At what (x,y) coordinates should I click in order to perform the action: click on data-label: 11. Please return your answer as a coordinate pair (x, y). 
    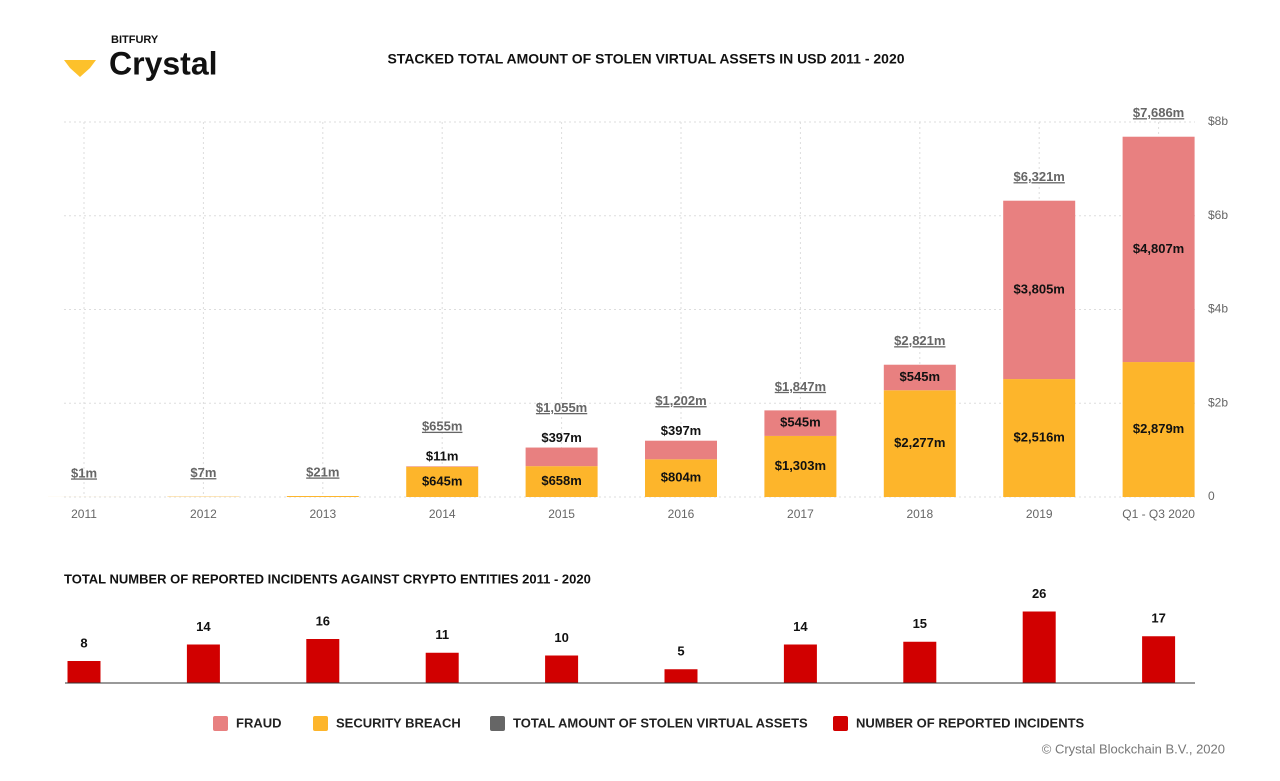
    Looking at the image, I should click on (442, 634).